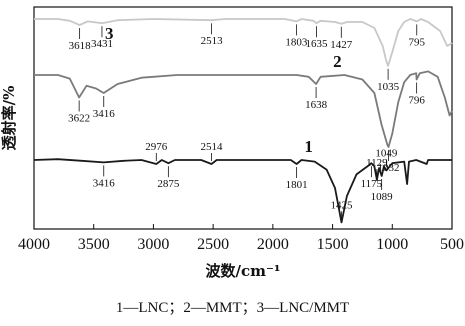  What do you see at coordinates (416, 101) in the screenshot?
I see `annotation-2-796: 796` at bounding box center [416, 101].